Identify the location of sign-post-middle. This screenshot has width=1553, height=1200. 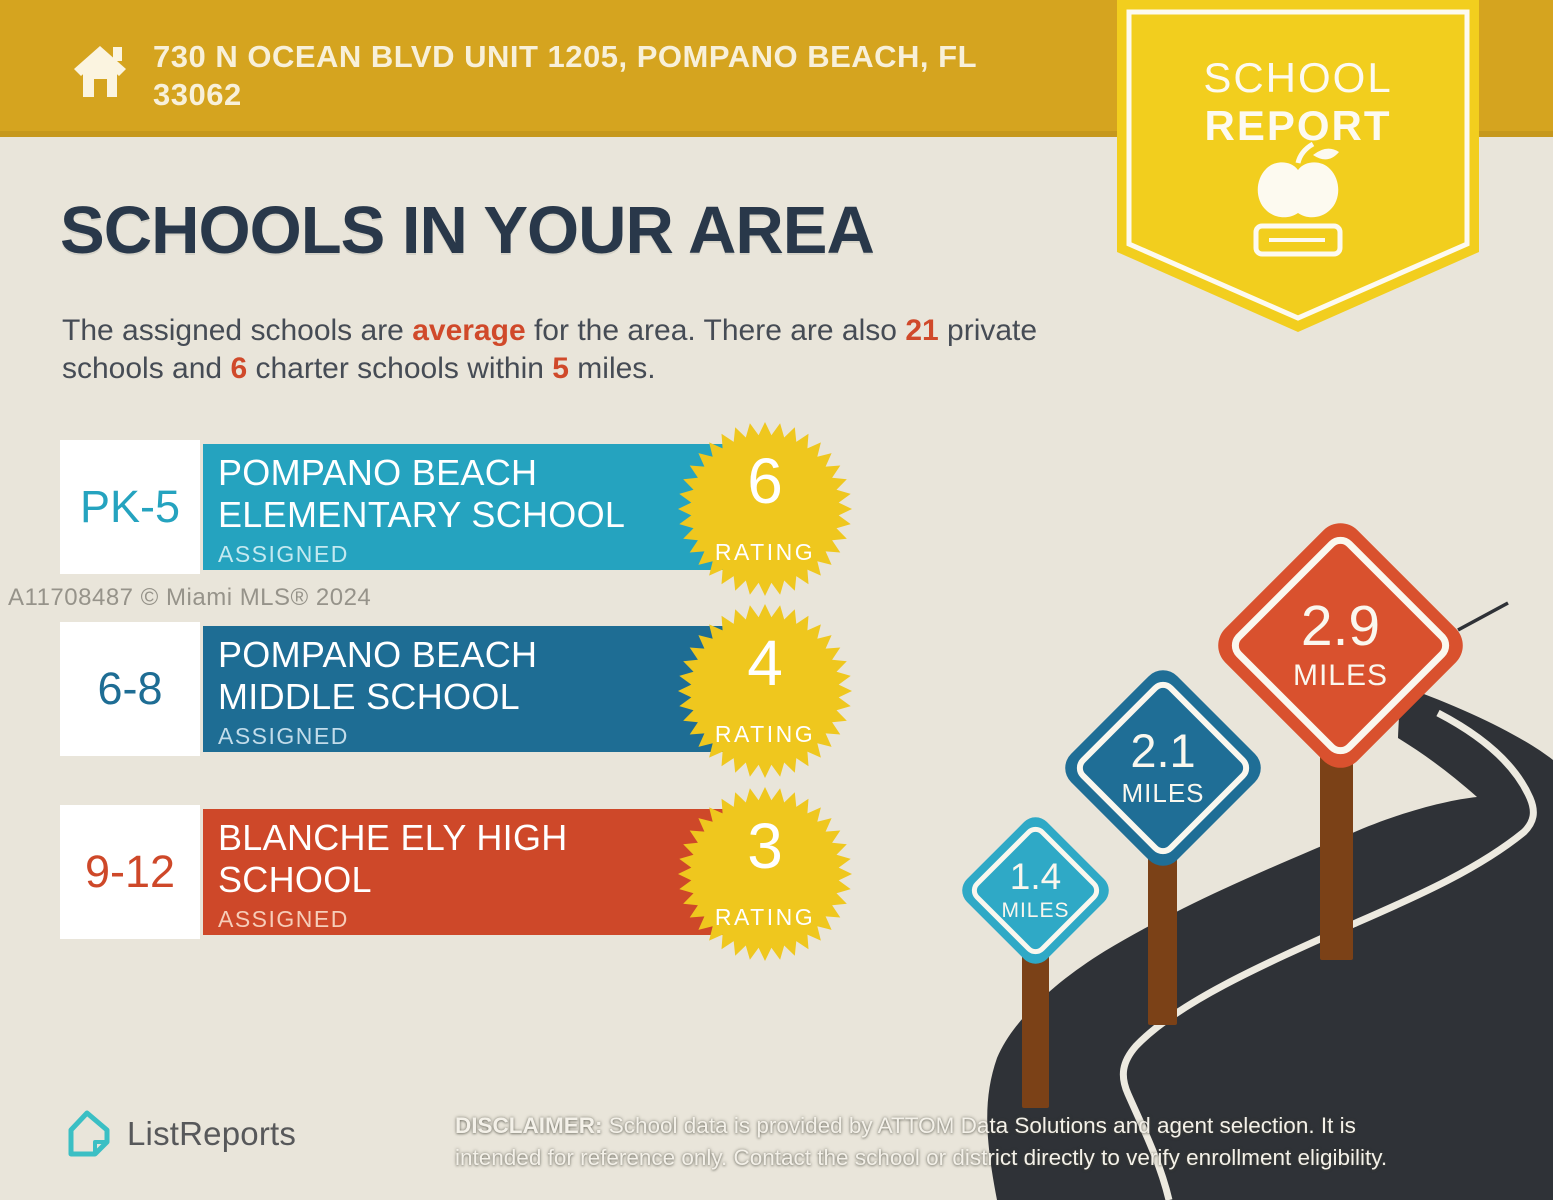
(1162, 940).